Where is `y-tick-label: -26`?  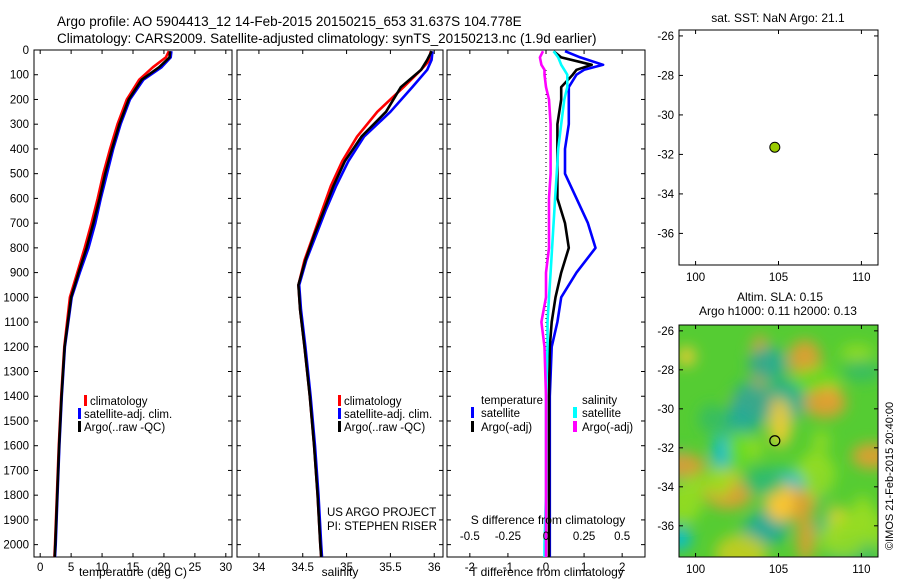
y-tick-label: -26 is located at coordinates (665, 332).